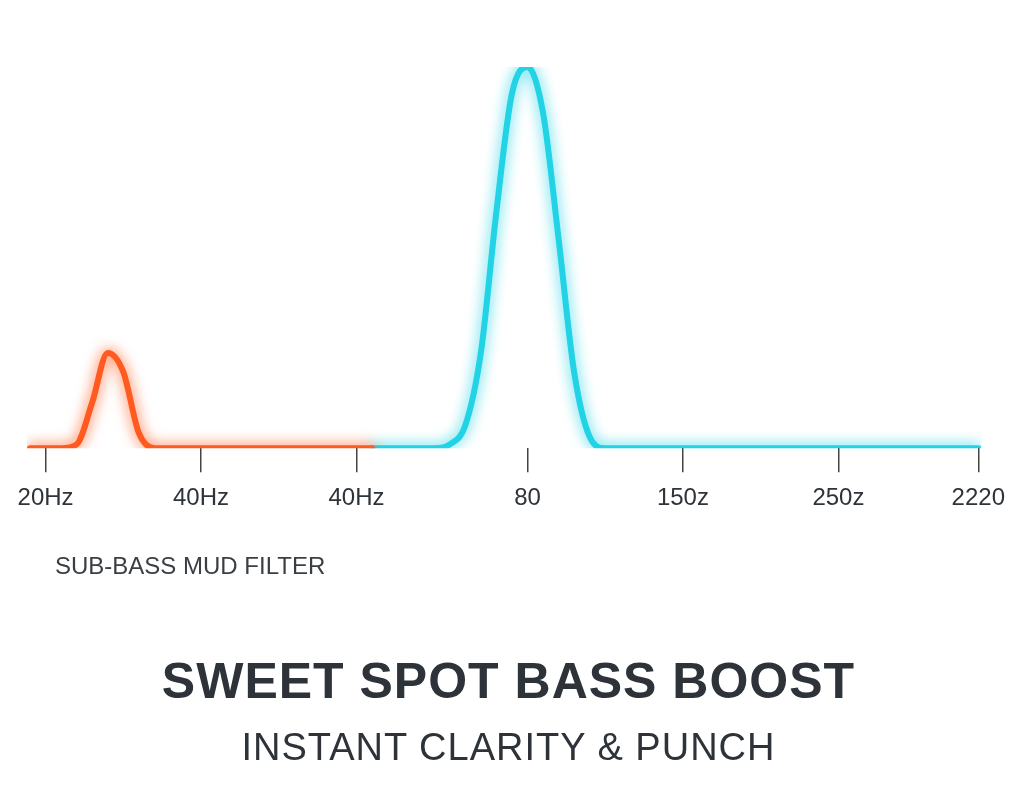  Describe the element at coordinates (508, 681) in the screenshot. I see `text: SWEET SPOT BASS BOOST` at that location.